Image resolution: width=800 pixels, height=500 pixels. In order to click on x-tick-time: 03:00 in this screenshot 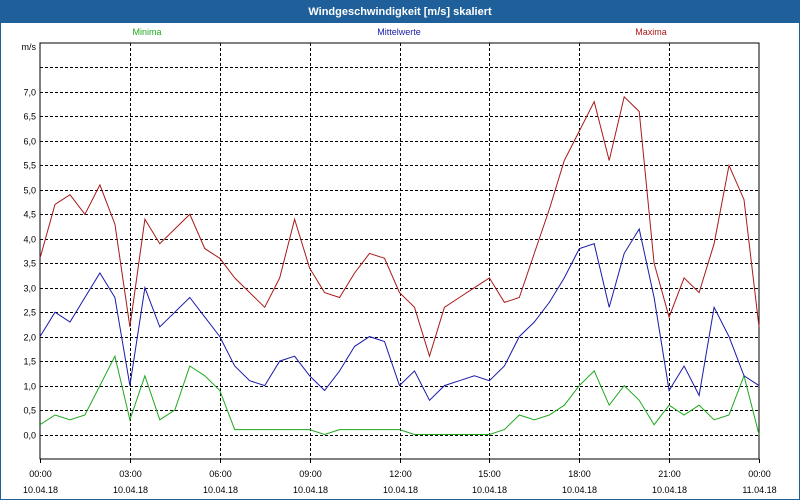, I will do `click(130, 474)`.